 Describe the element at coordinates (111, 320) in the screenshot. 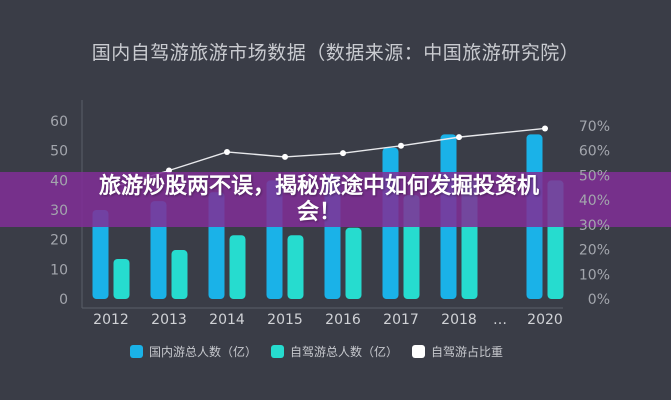

I see `x-tick: 2012` at that location.